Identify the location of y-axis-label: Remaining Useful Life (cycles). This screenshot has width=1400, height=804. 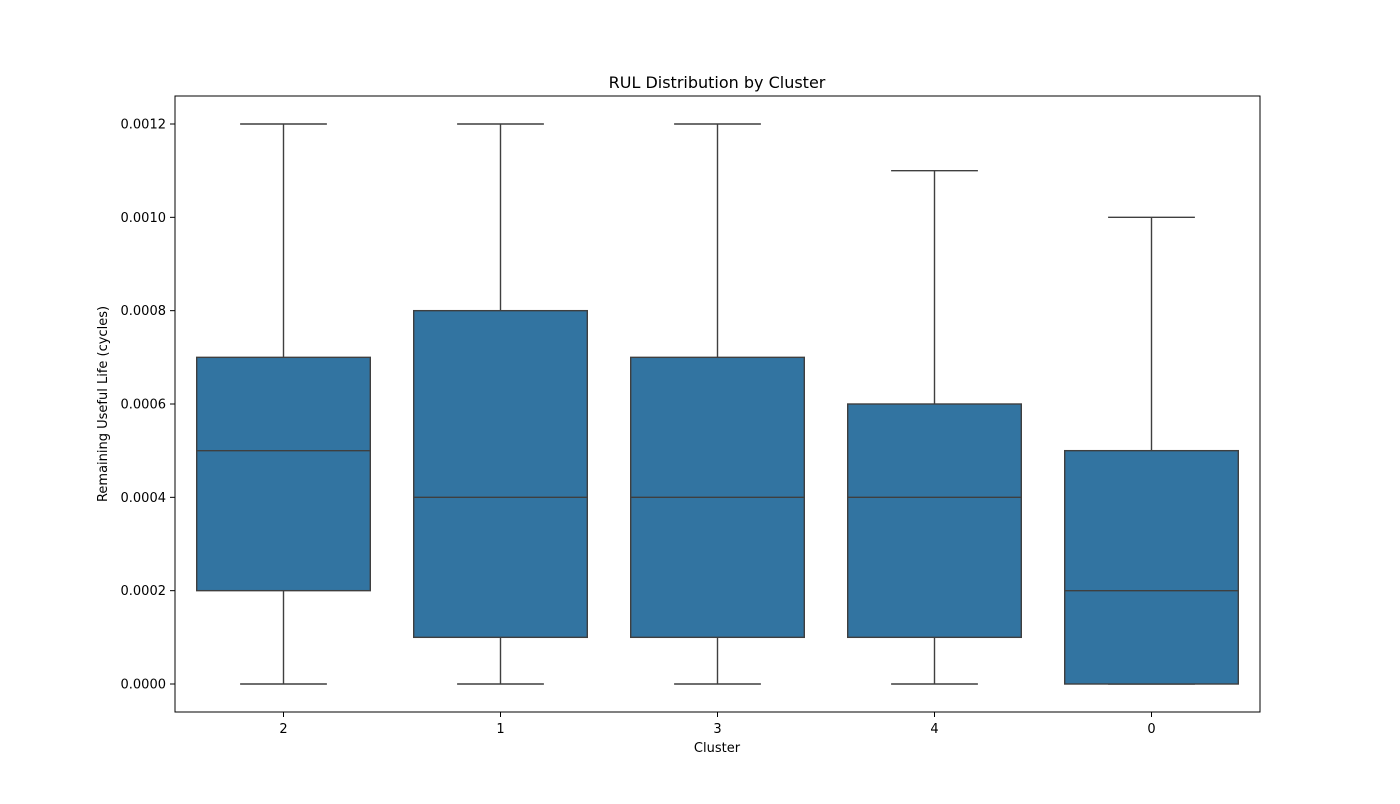
(103, 404).